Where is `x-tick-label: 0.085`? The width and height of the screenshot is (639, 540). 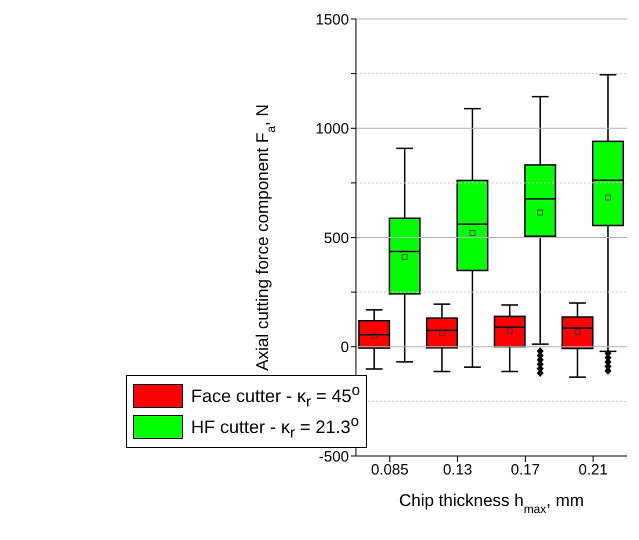 x-tick-label: 0.085 is located at coordinates (390, 470).